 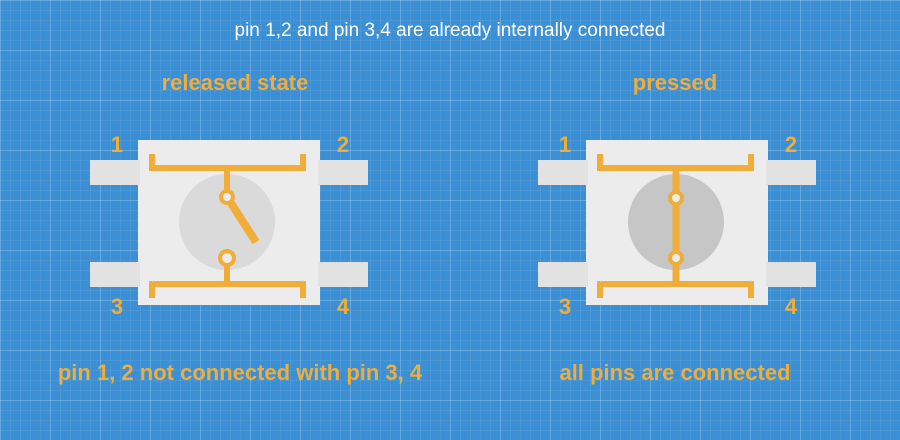 I want to click on released-state-caption: pin 1, 2 not connected with pin 3, 4, so click(x=240, y=372).